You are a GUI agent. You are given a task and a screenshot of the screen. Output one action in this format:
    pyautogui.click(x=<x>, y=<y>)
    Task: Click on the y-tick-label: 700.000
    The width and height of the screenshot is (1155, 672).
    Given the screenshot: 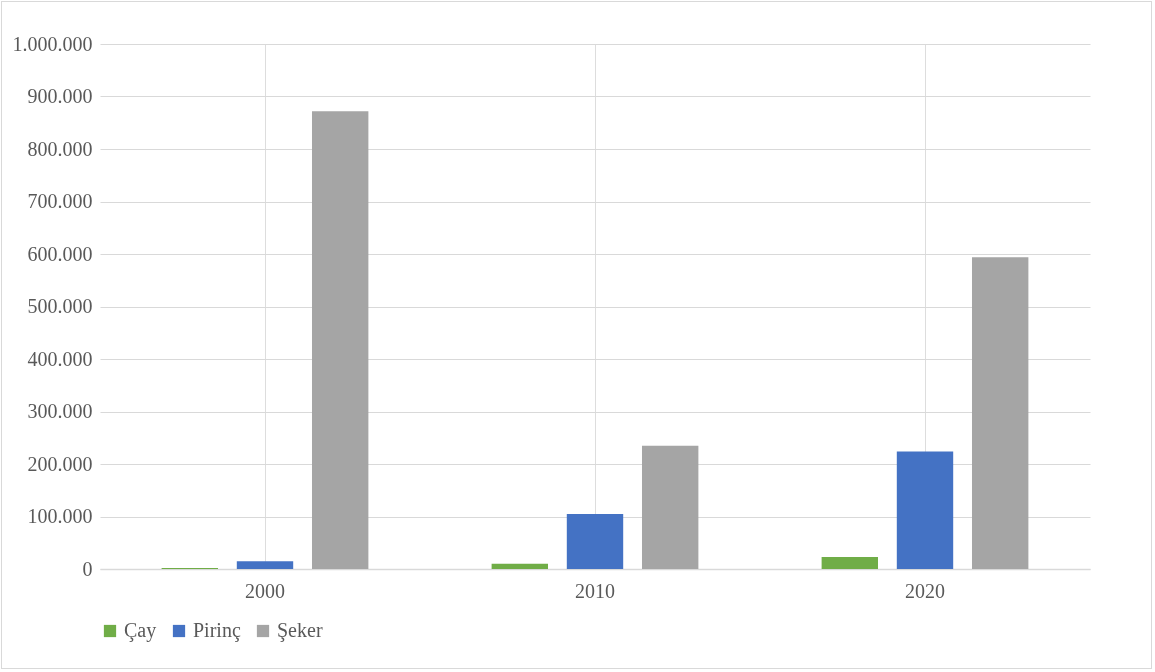 What is the action you would take?
    pyautogui.click(x=60, y=201)
    